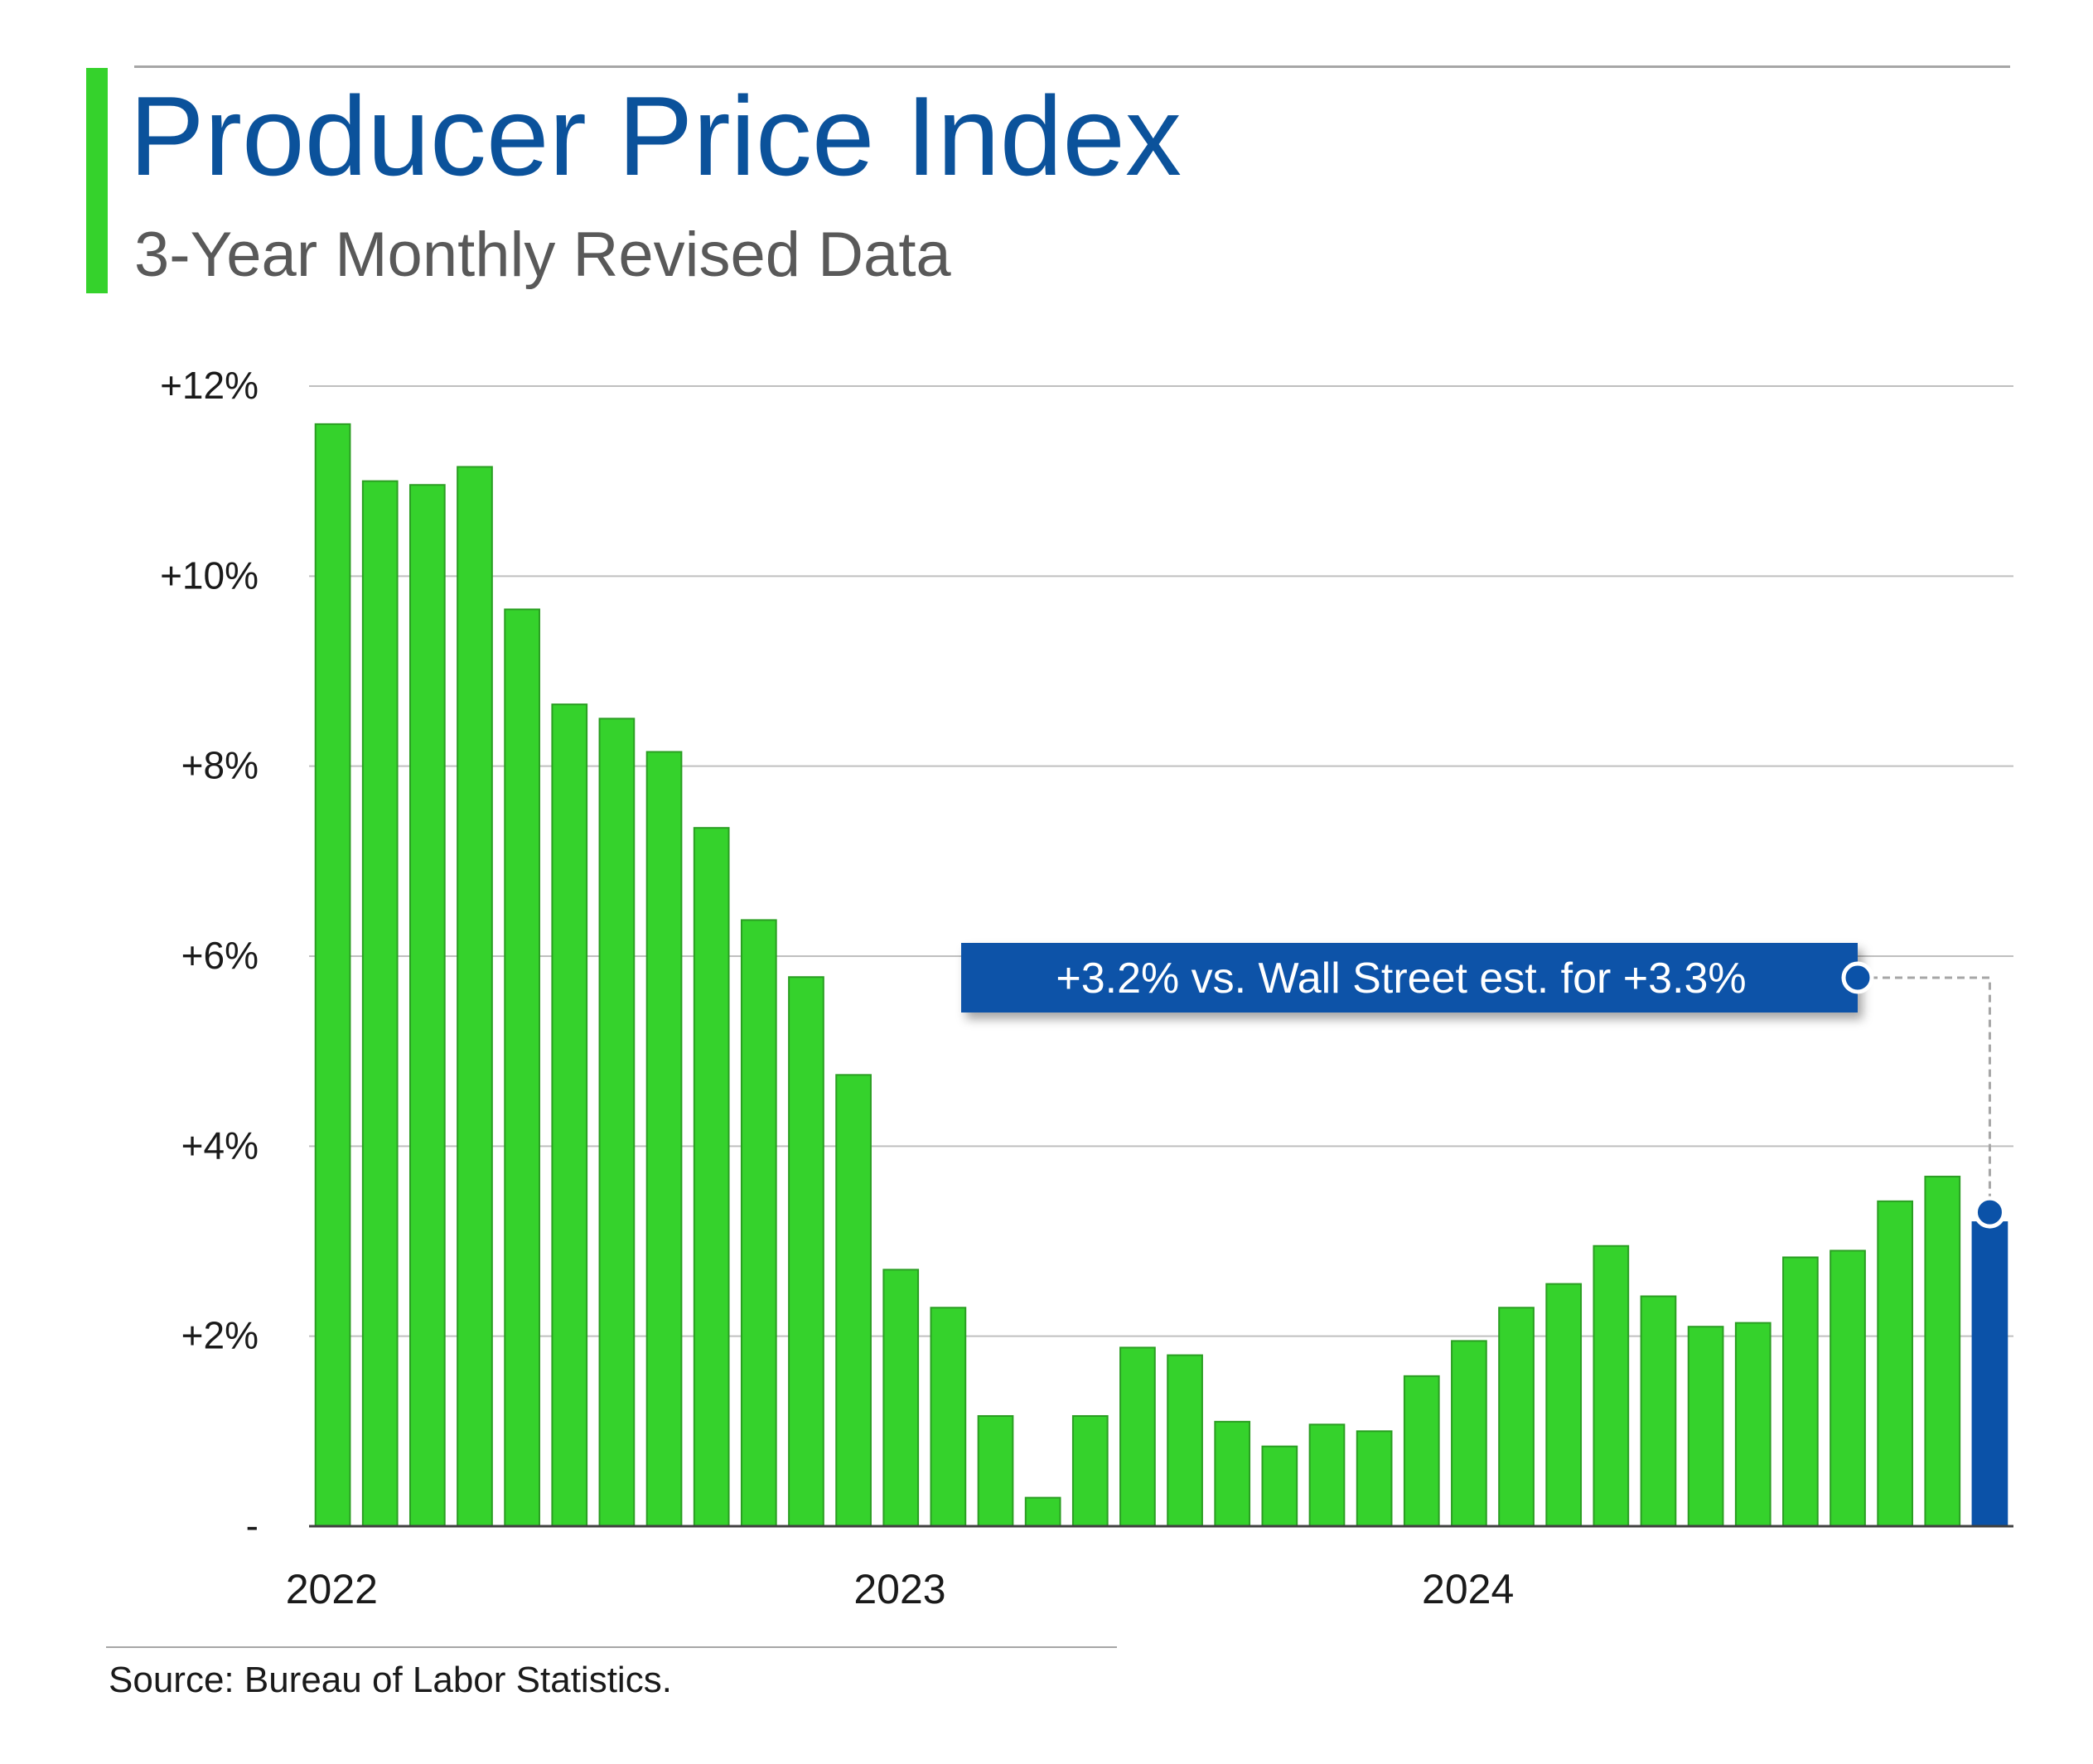 This screenshot has width=2093, height=1764. What do you see at coordinates (1990, 1212) in the screenshot?
I see `highlight-point-dot` at bounding box center [1990, 1212].